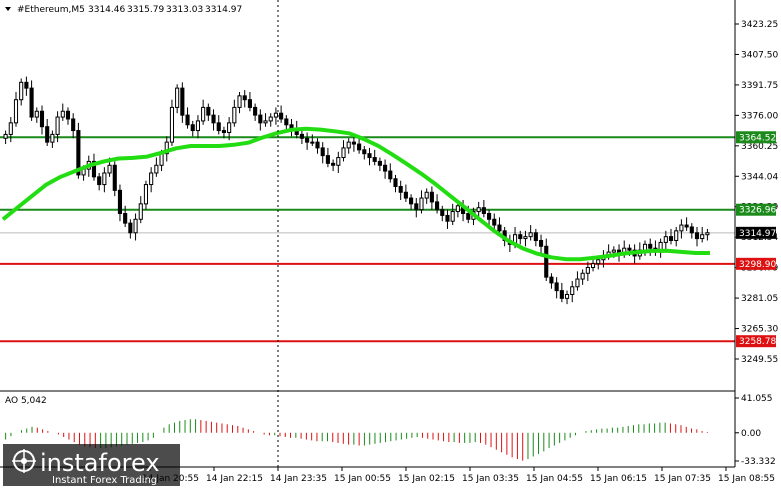  What do you see at coordinates (757, 234) in the screenshot?
I see `last-price-tag-label: 3314.97` at bounding box center [757, 234].